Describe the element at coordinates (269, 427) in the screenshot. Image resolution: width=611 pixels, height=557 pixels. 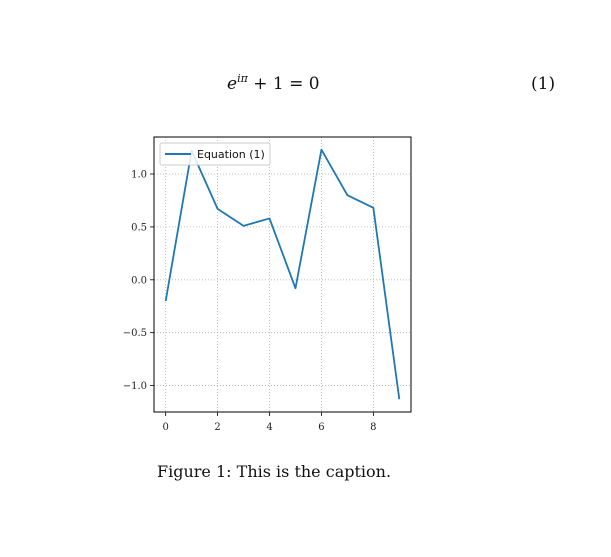
I see `x-tick-label: 4` at that location.